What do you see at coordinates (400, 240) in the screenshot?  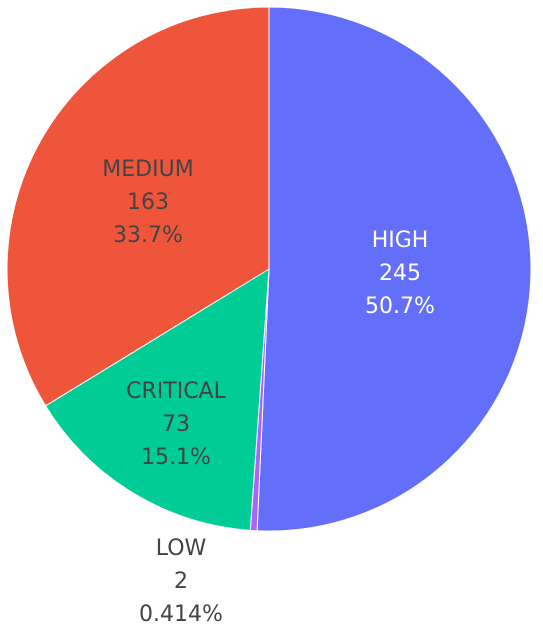 I see `slice-label-high: HIGH` at bounding box center [400, 240].